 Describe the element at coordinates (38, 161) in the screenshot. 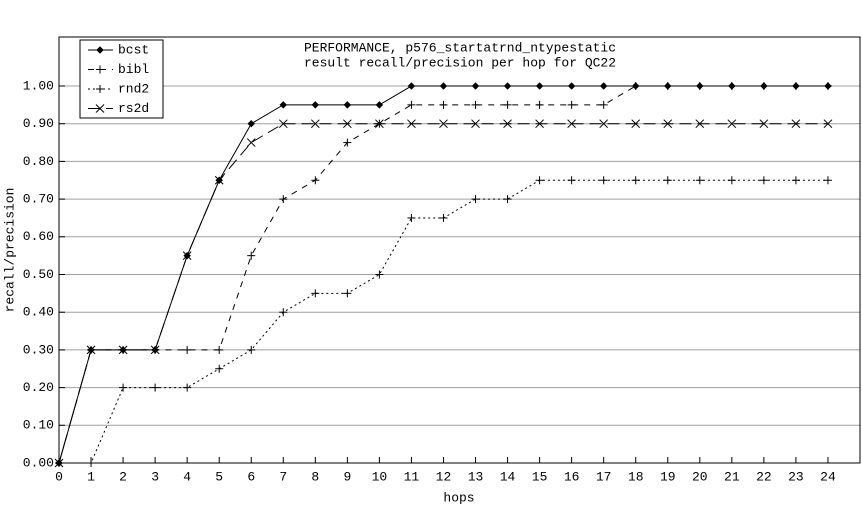

I see `y-tick-label: 0.80` at that location.